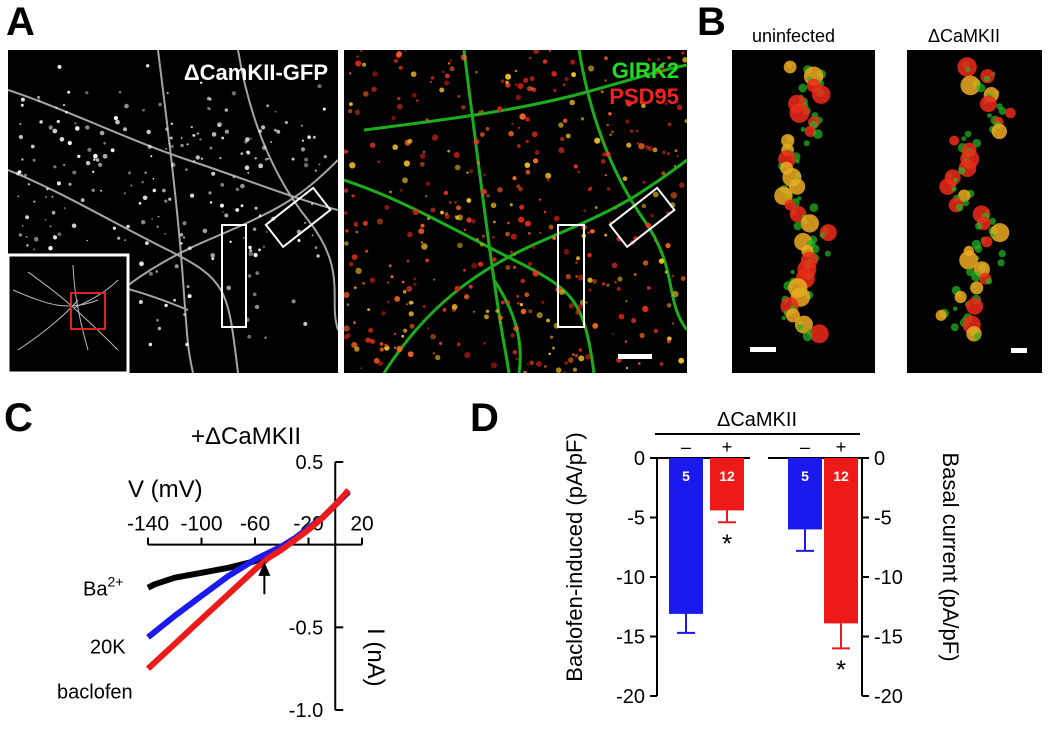 The height and width of the screenshot is (729, 1050). I want to click on scale-bar-a, so click(635, 356).